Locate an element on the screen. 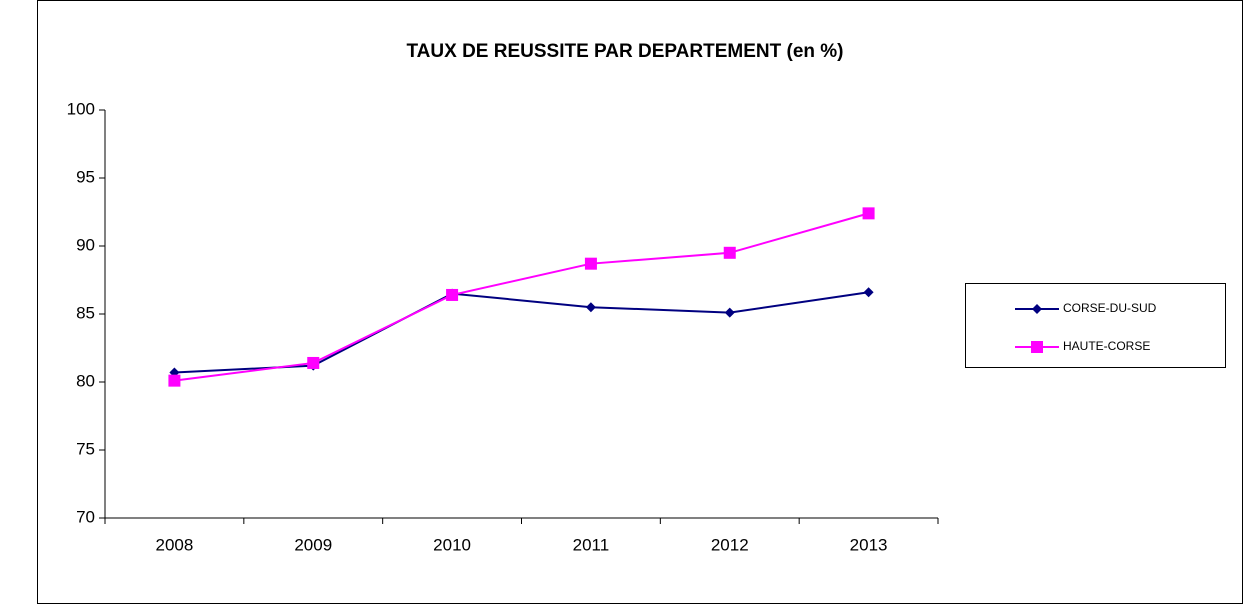  y-tick-label: 75 is located at coordinates (85, 448).